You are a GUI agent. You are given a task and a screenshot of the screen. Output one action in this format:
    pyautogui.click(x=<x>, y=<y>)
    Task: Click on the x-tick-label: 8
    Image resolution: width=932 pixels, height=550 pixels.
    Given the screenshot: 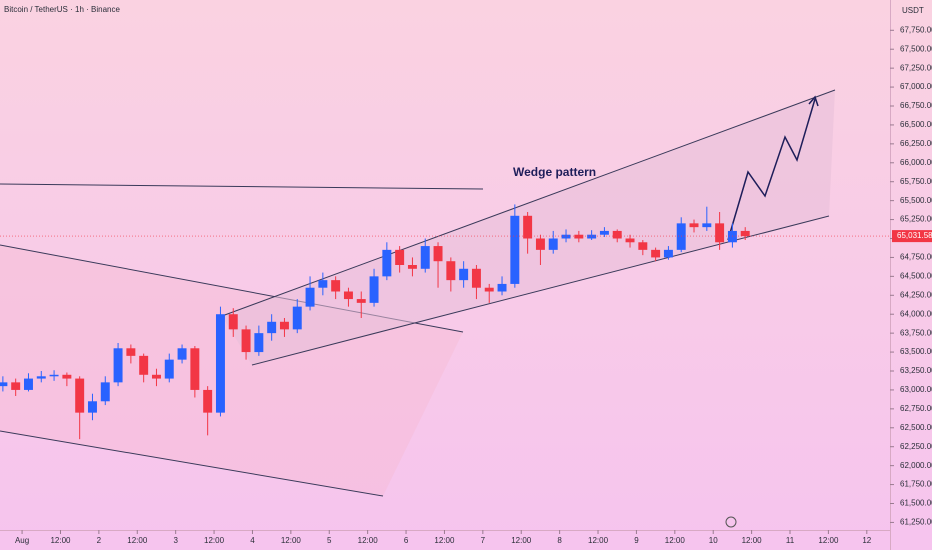 What is the action you would take?
    pyautogui.click(x=559, y=540)
    